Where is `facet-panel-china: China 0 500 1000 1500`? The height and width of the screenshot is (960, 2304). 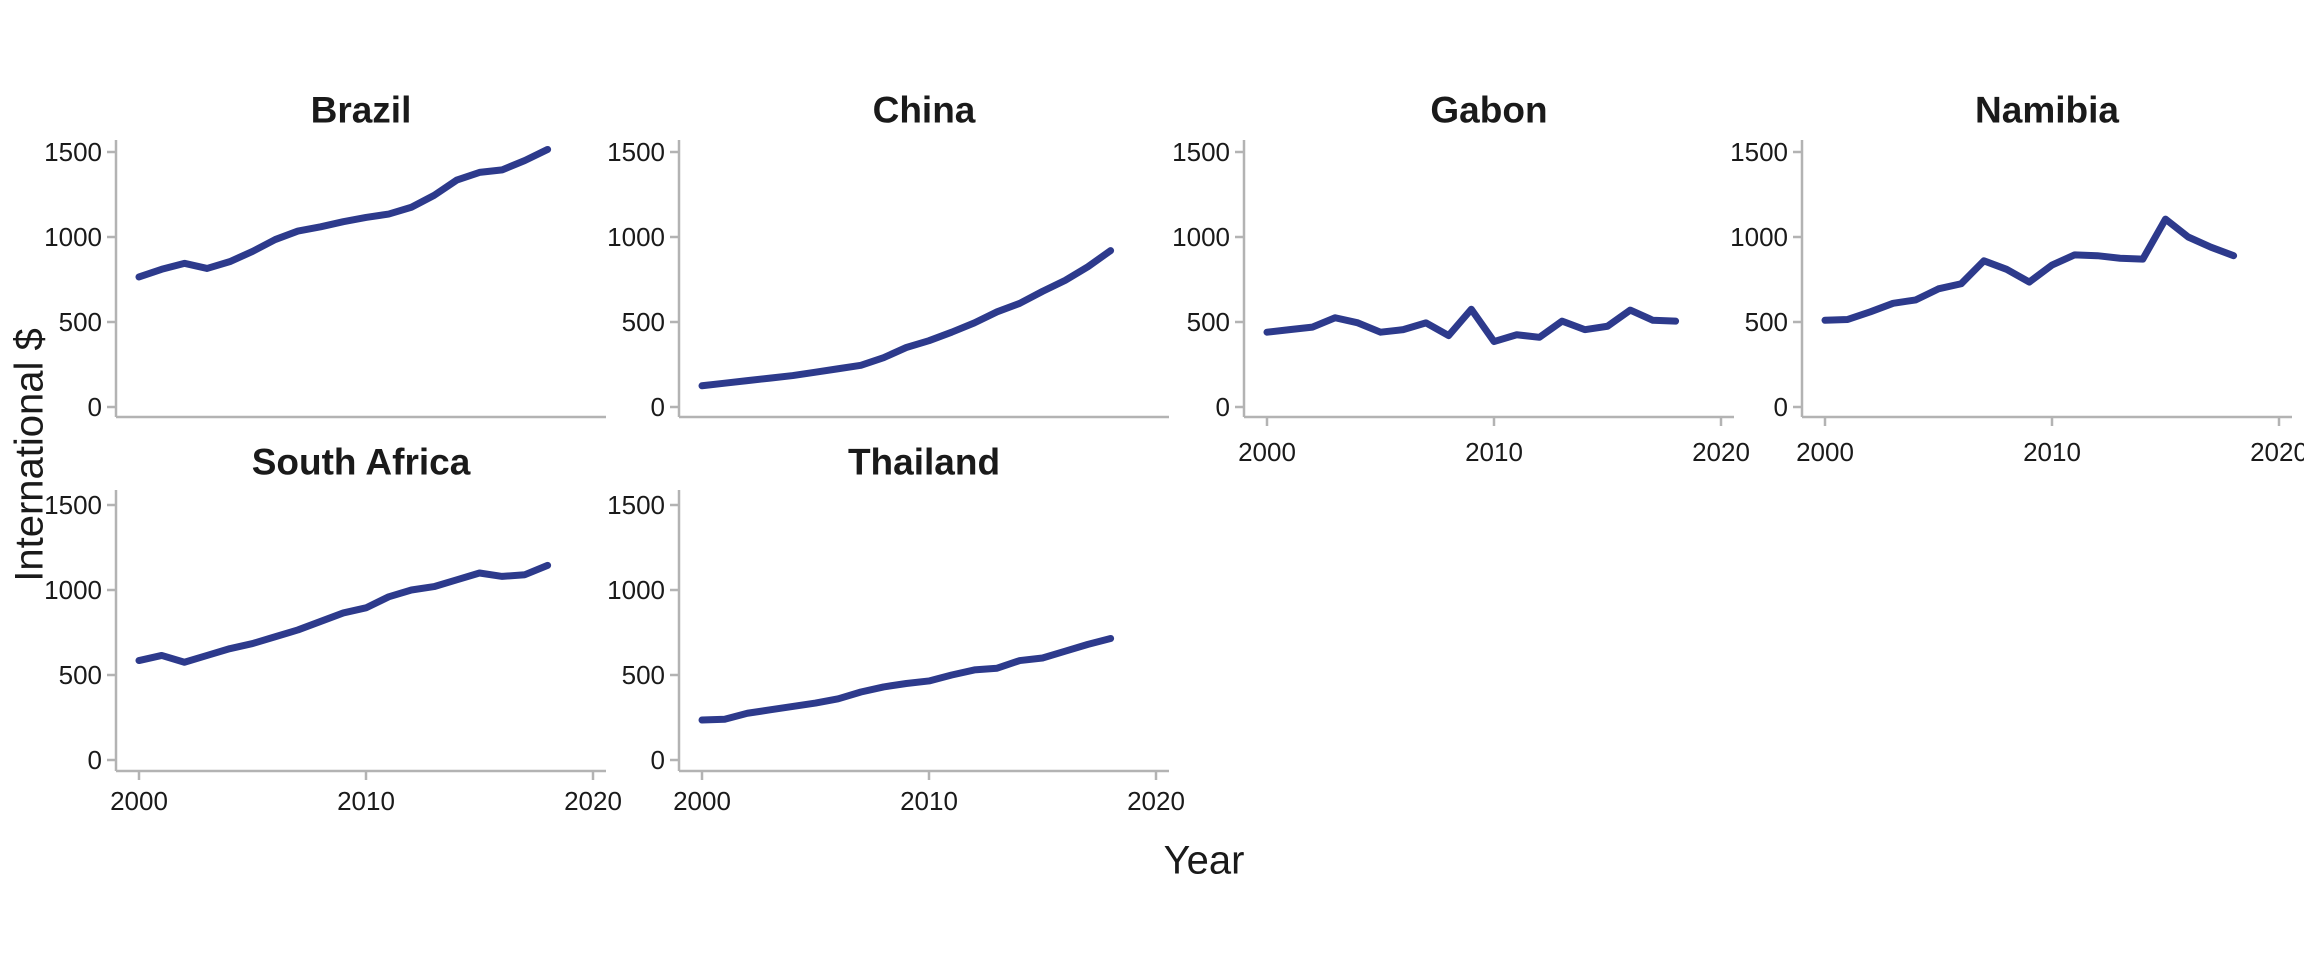 facet-panel-china: China 0 500 1000 1500 is located at coordinates (888, 256).